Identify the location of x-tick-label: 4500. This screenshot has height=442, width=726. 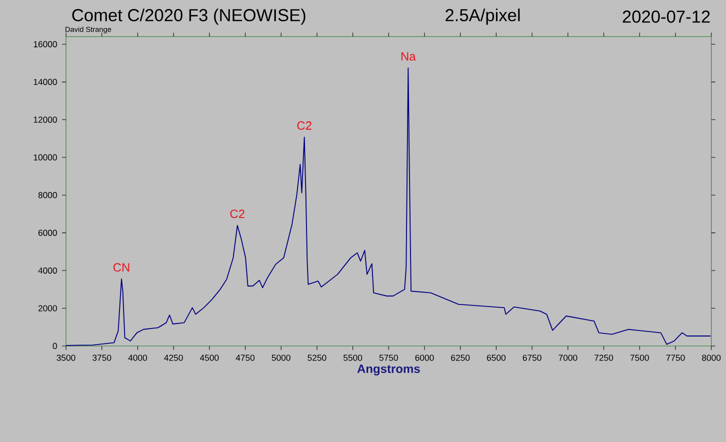
(209, 357).